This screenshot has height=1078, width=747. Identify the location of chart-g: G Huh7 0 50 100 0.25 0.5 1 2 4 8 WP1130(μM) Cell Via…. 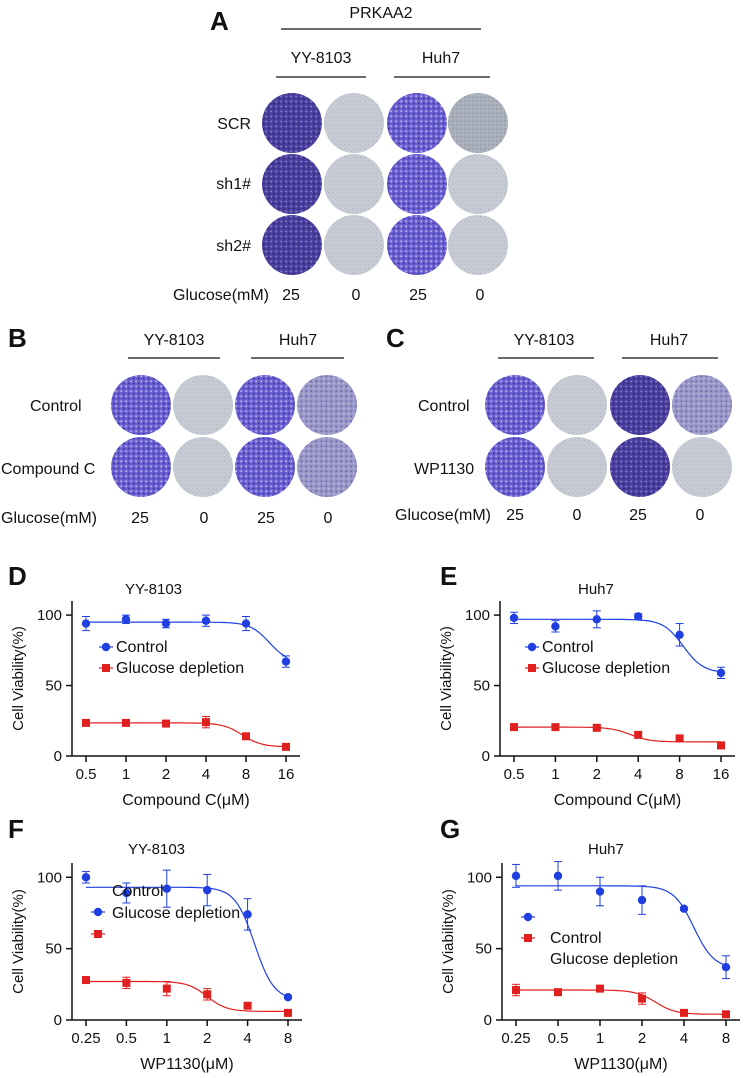
(590, 943).